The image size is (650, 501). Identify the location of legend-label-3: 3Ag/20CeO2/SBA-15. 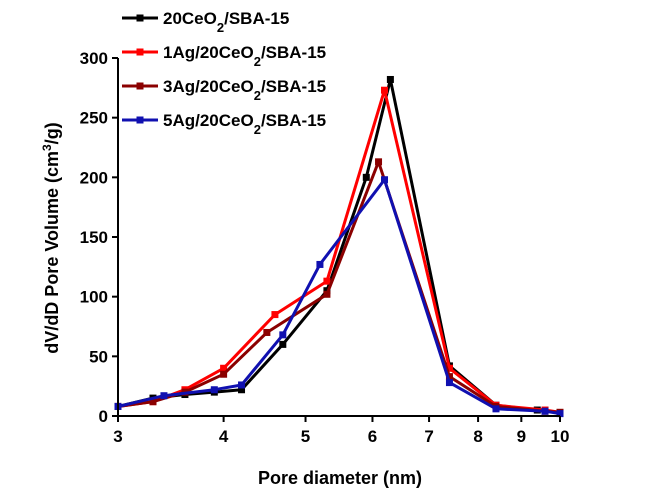
(244, 90).